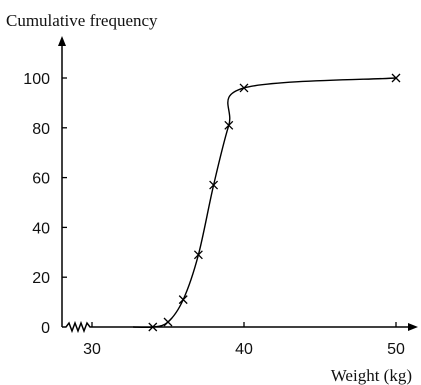 Image resolution: width=421 pixels, height=385 pixels. Describe the element at coordinates (92, 349) in the screenshot. I see `x-tick-label-30: 30` at that location.